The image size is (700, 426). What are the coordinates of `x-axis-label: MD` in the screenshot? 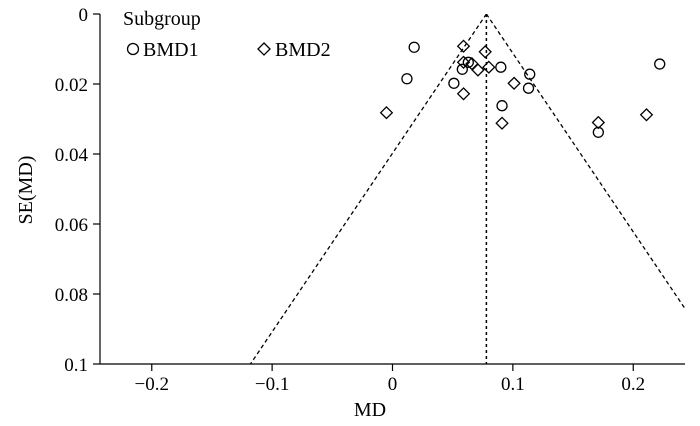 It's located at (370, 410).